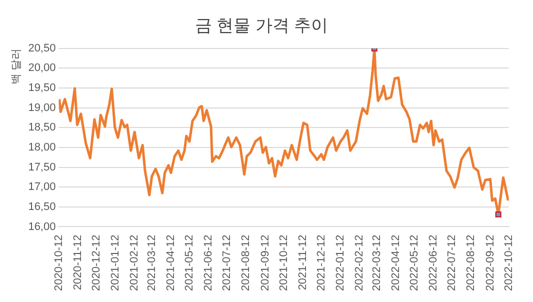 The image size is (533, 302). Describe the element at coordinates (434, 263) in the screenshot. I see `x-tick-label: 2022-06-12` at that location.